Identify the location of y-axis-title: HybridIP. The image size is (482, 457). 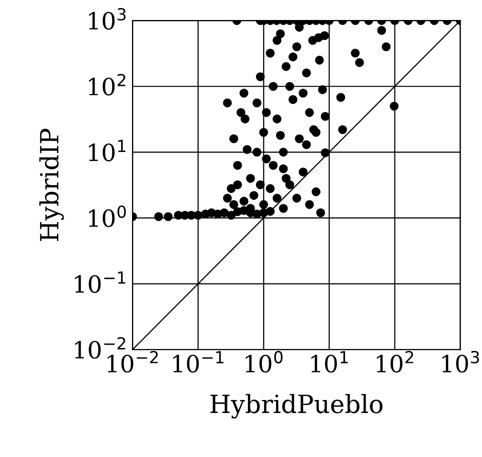
(51, 184).